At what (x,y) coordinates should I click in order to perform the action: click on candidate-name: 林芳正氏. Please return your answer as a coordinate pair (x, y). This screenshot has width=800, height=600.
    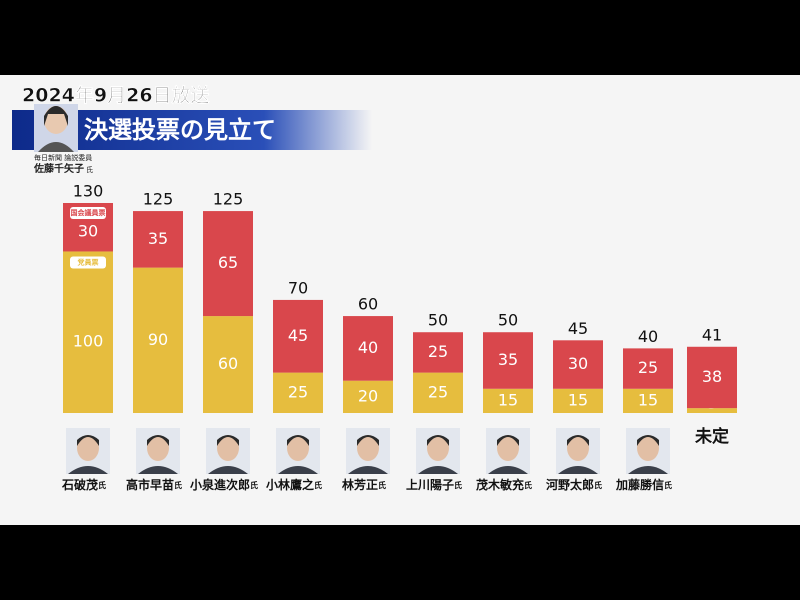
    Looking at the image, I should click on (364, 484).